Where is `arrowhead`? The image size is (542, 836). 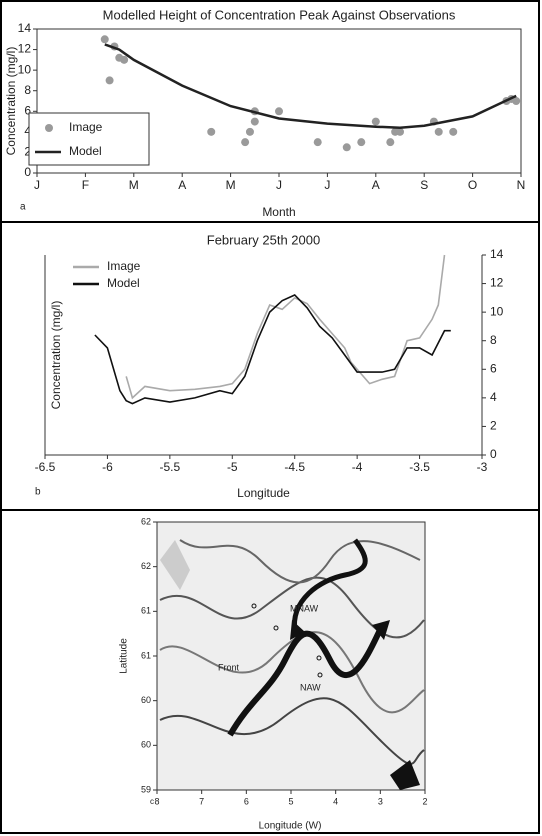 arrowhead is located at coordinates (381, 630).